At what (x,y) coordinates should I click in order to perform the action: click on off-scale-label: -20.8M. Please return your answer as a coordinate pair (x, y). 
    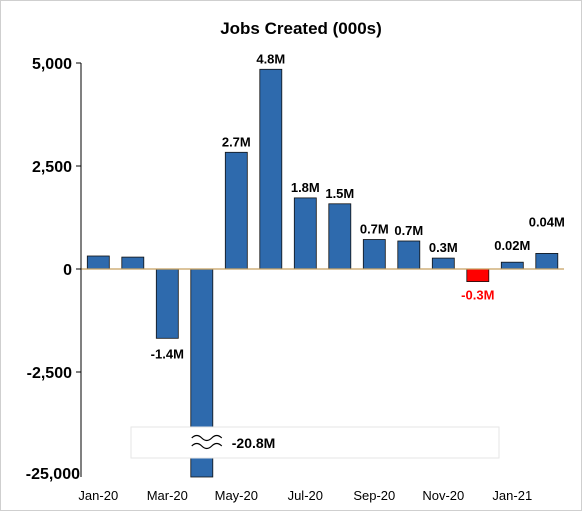
    Looking at the image, I should click on (254, 443).